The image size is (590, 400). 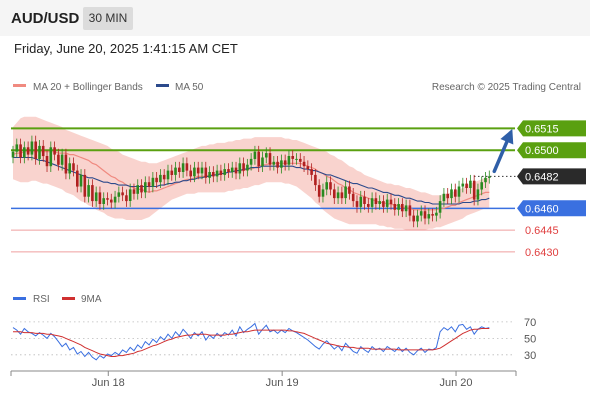 I want to click on level-tag-0.6482, so click(x=551, y=176).